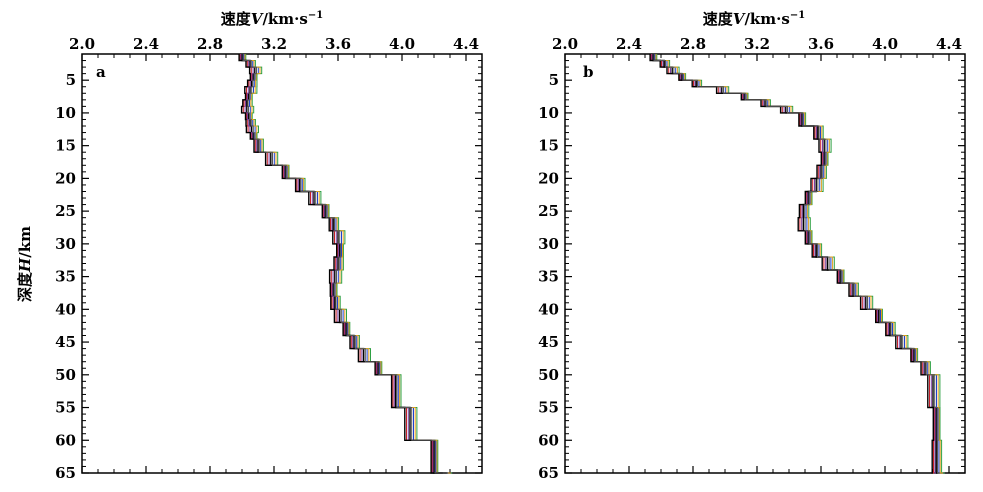  I want to click on y-axis-title: 深度H/km, so click(25, 264).